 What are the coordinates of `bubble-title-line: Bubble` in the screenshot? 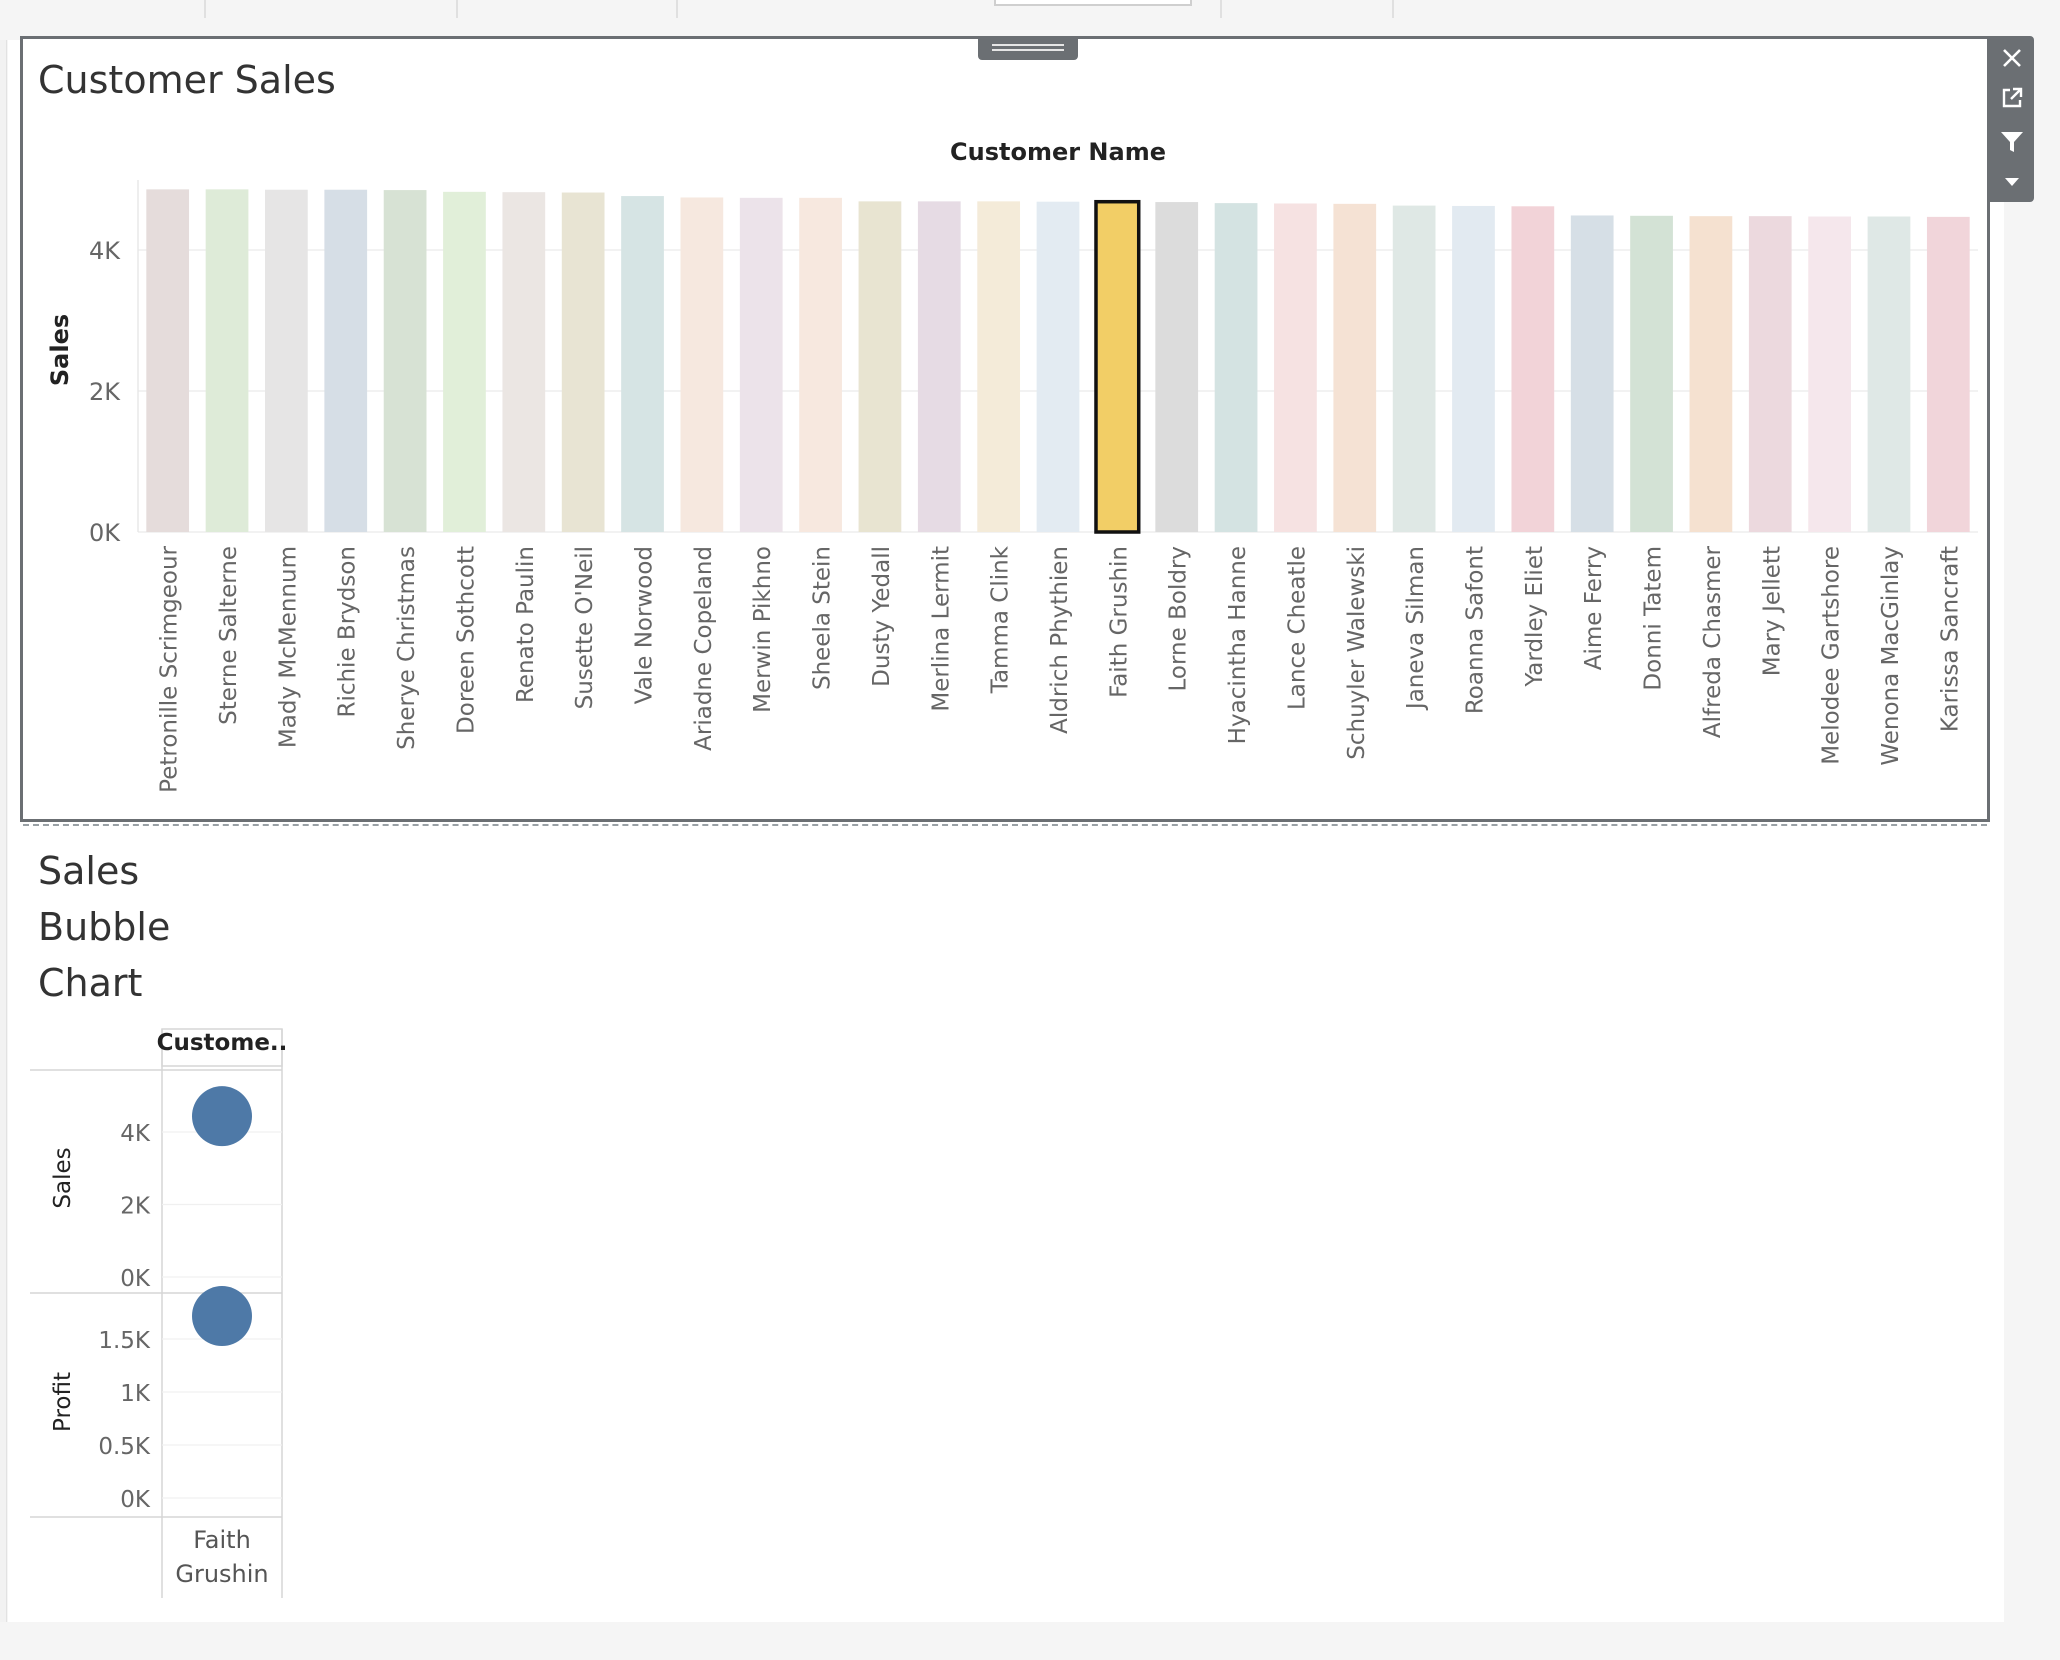 It's located at (104, 927).